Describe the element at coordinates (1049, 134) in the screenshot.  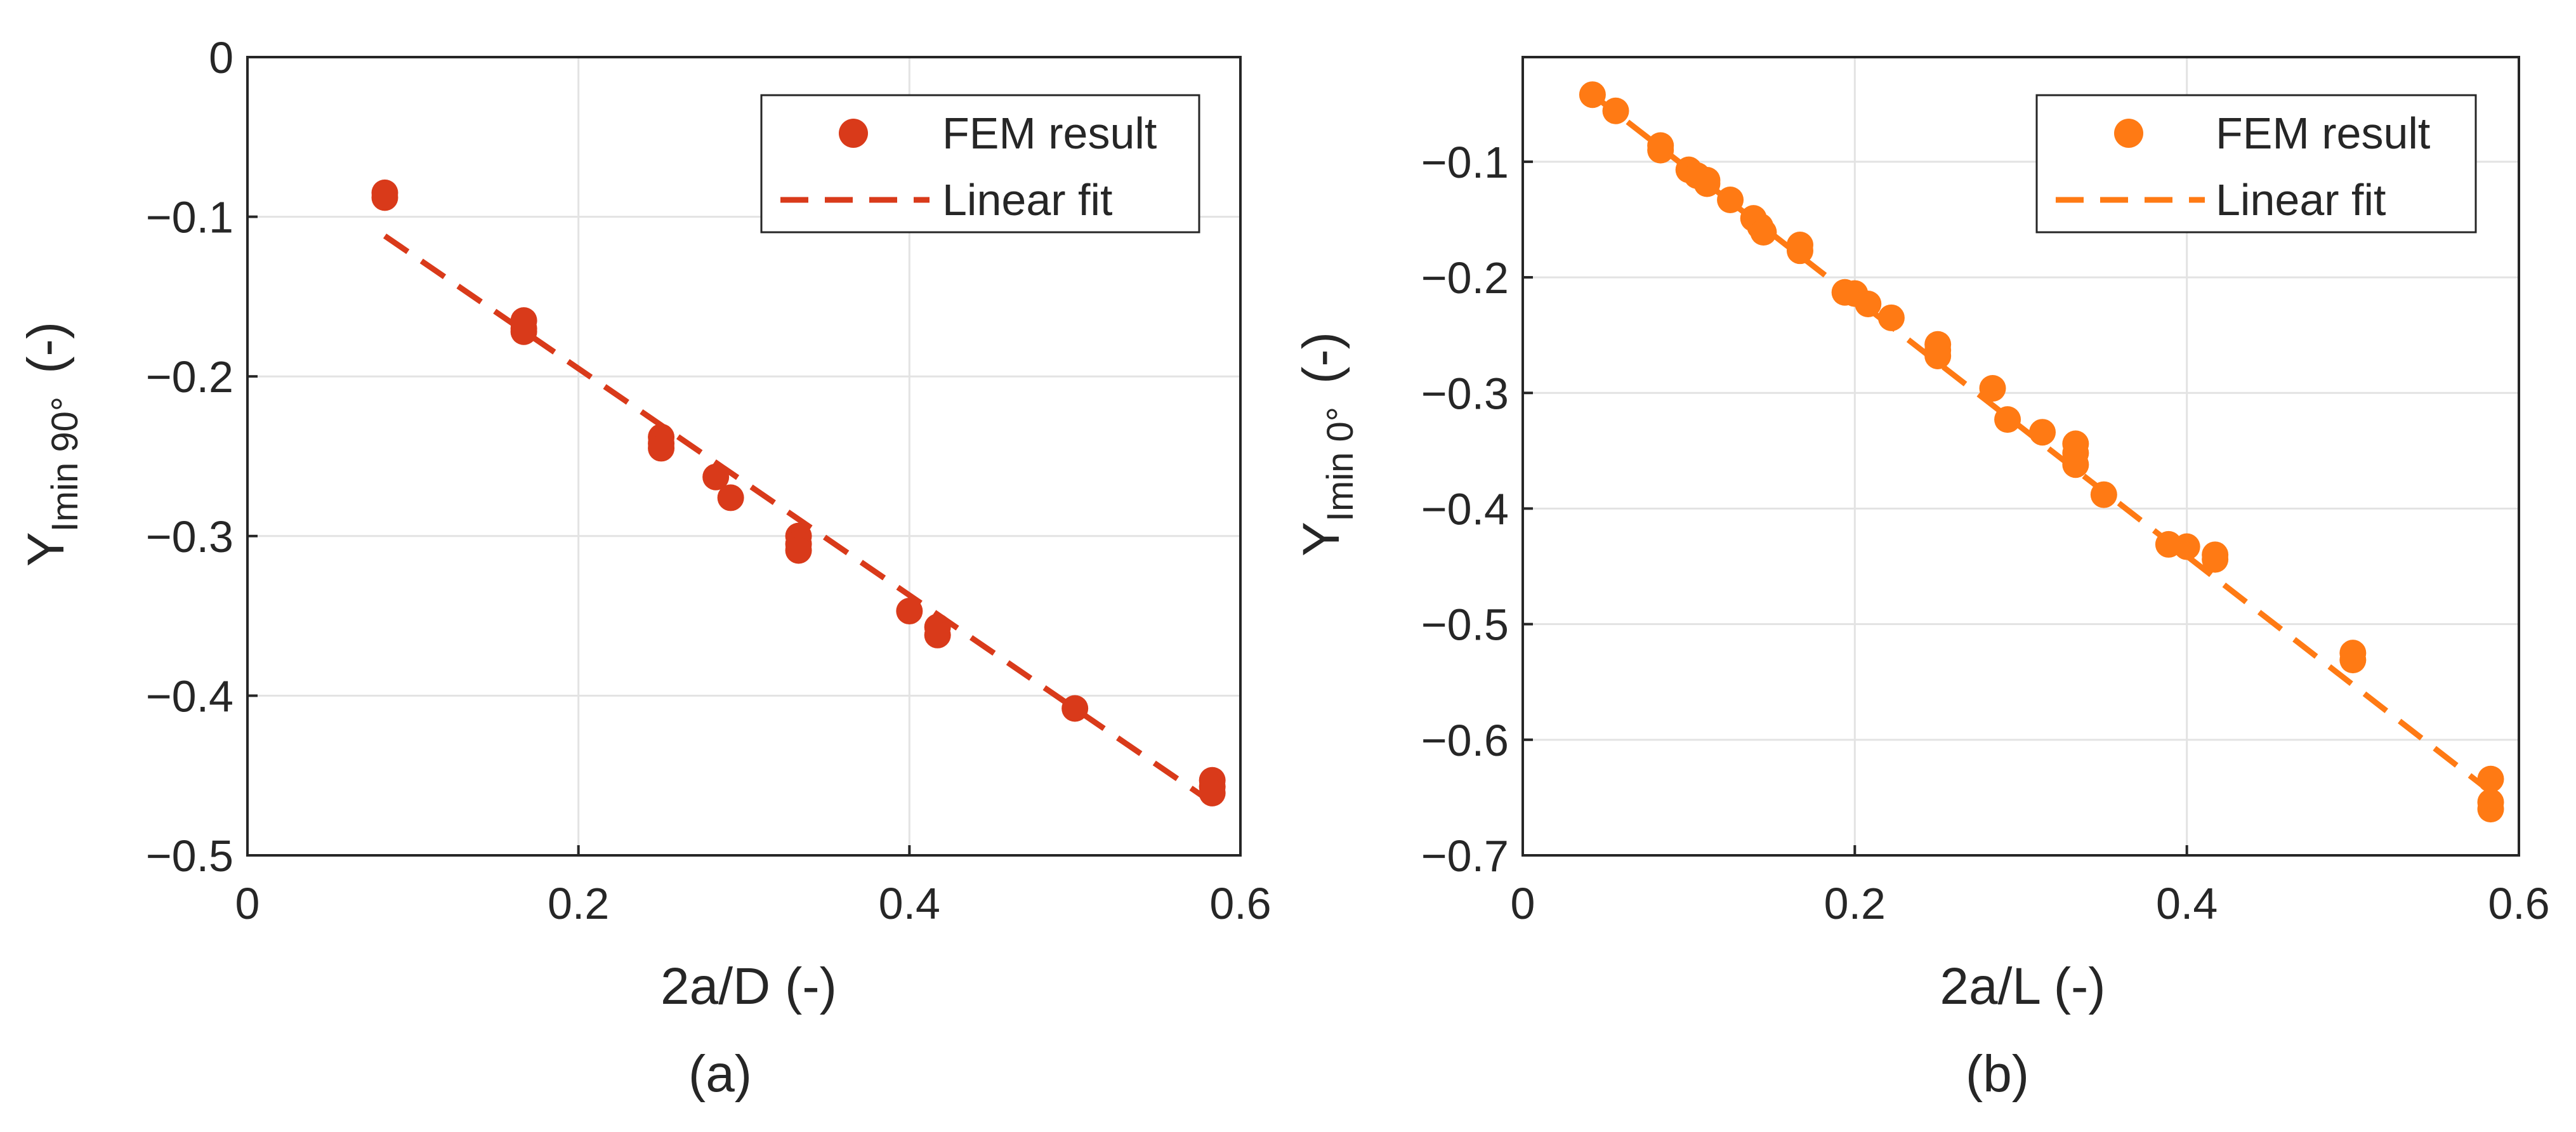
I see `legend-label-fem-a: FEM result` at that location.